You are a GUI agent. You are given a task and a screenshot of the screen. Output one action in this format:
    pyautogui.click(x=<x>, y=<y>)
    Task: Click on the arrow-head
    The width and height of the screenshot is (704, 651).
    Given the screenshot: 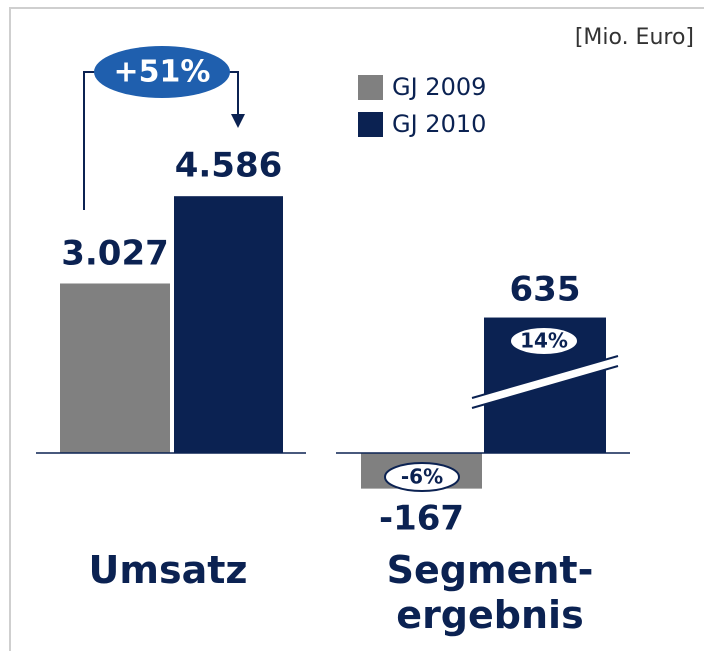 What is the action you would take?
    pyautogui.click(x=238, y=121)
    